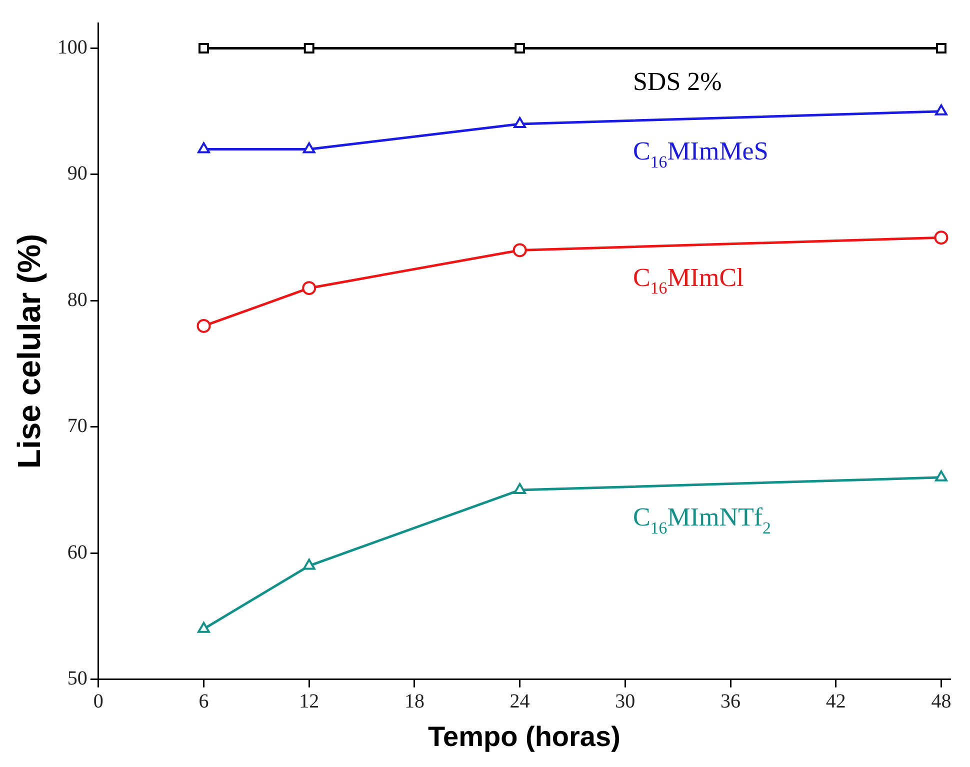  I want to click on y-tick-label: 50, so click(77, 679).